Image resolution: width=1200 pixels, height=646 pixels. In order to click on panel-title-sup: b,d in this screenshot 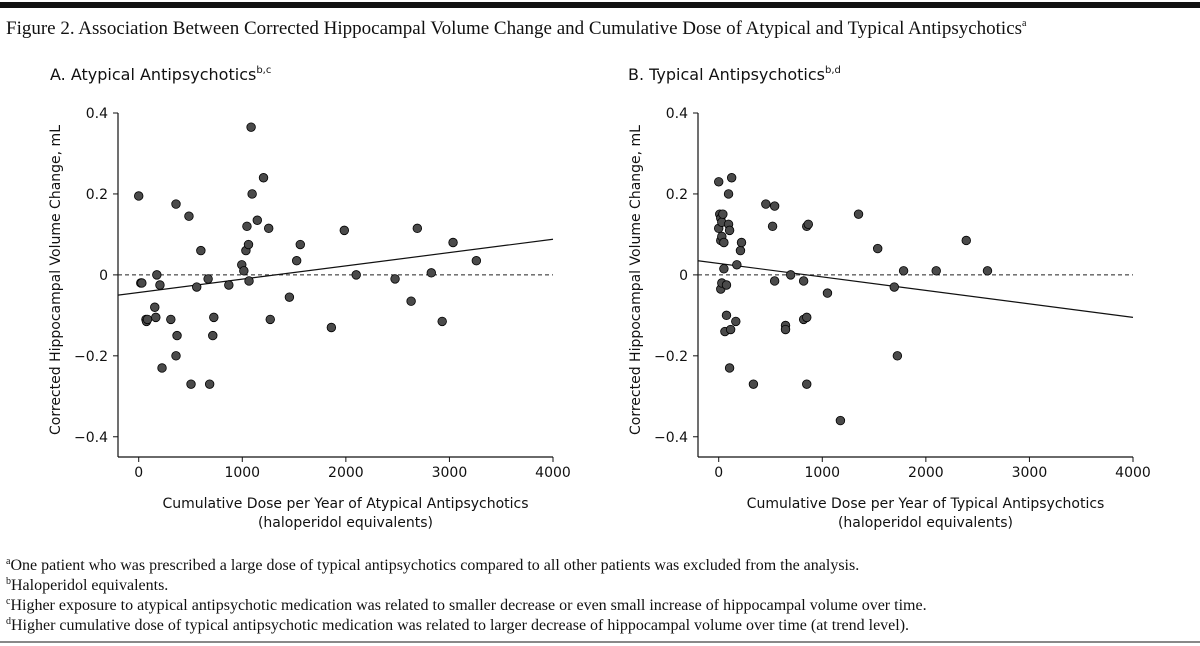, I will do `click(833, 70)`.